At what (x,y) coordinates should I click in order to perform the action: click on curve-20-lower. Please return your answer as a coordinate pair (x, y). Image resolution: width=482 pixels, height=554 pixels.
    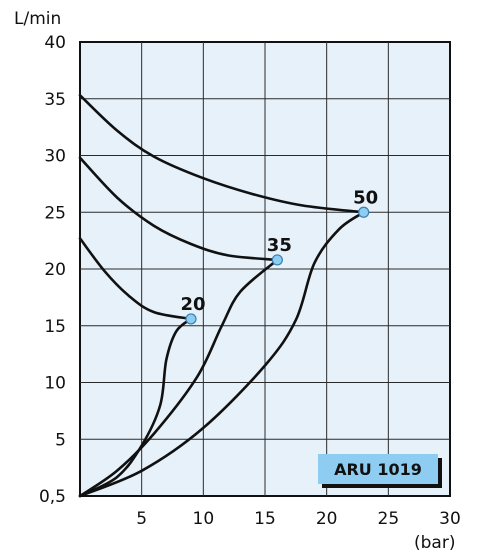
    Looking at the image, I should click on (135, 407).